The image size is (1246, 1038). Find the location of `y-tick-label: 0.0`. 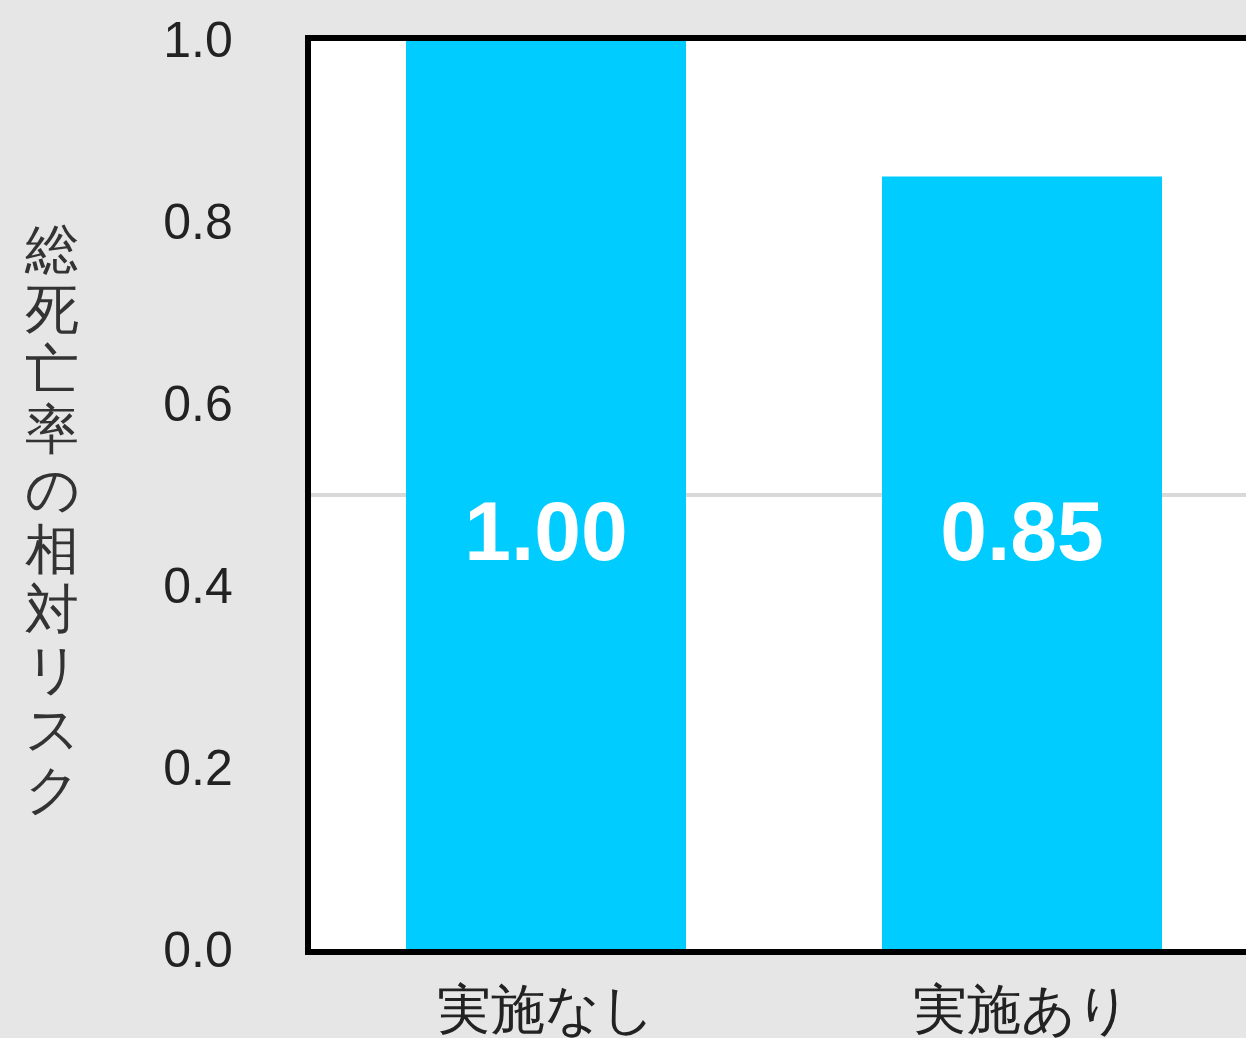

y-tick-label: 0.0 is located at coordinates (198, 950).